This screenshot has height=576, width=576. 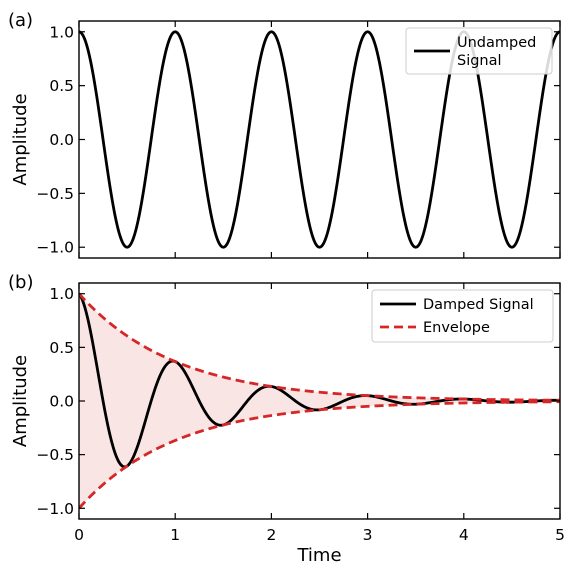 I want to click on x-tick-label: 3, so click(x=368, y=535).